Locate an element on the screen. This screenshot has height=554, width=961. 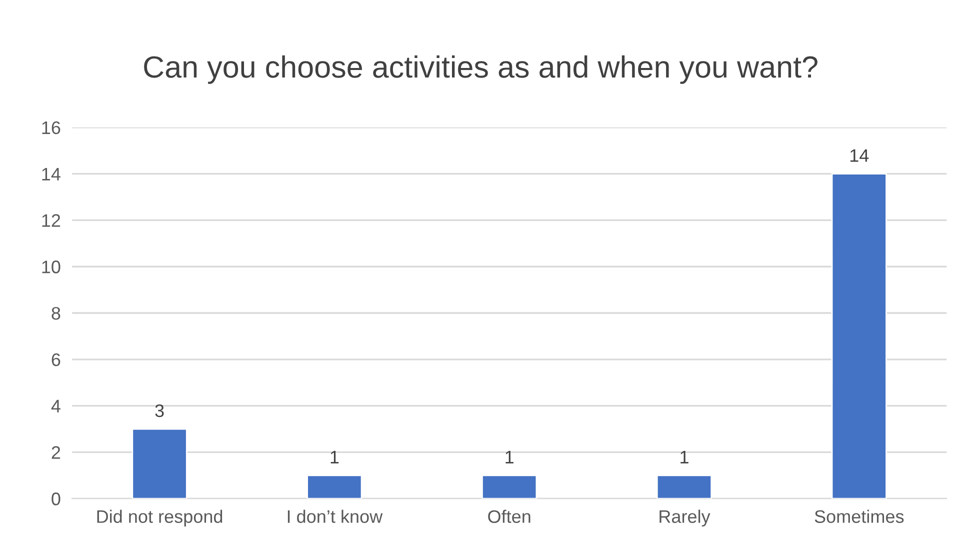
x-tick-label: Rarely is located at coordinates (685, 518).